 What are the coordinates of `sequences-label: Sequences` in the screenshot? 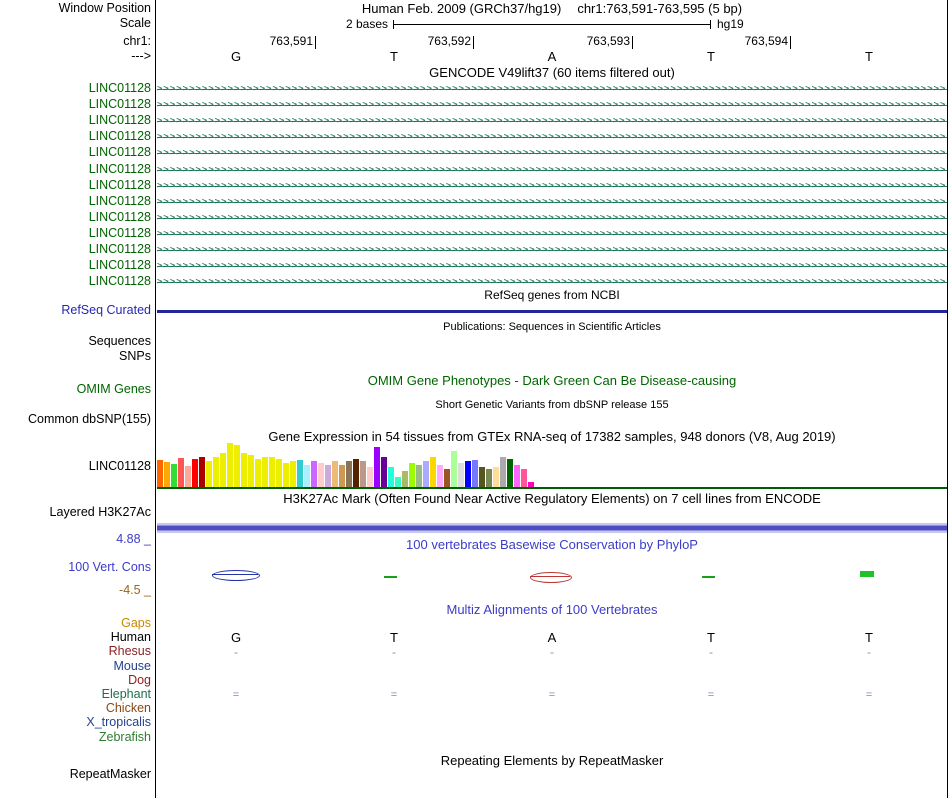 It's located at (119, 341).